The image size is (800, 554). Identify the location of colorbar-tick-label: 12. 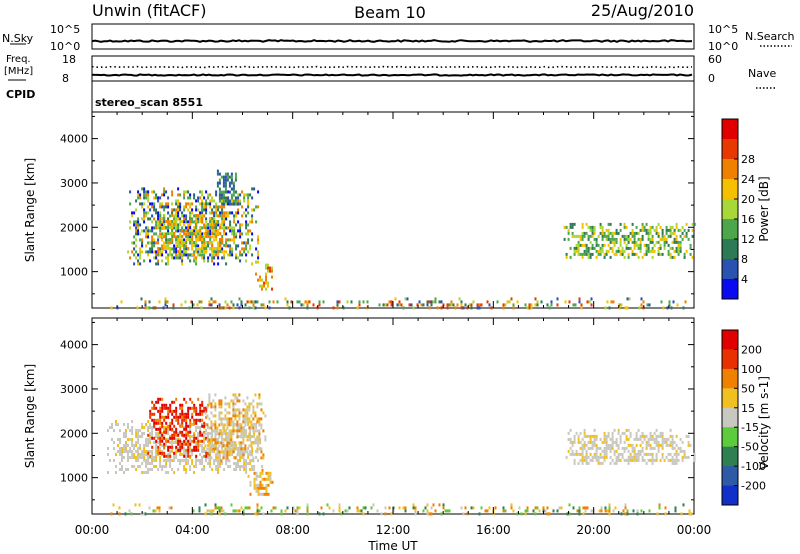
(748, 239).